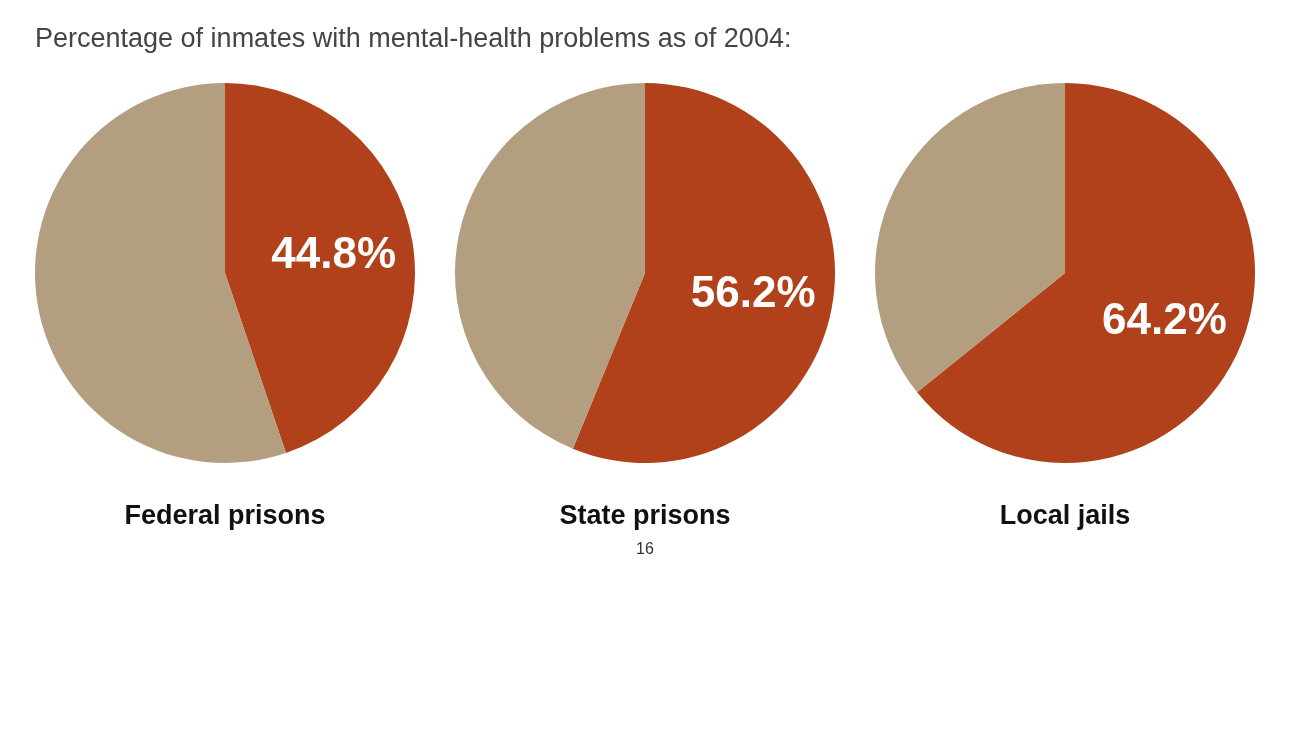  Describe the element at coordinates (1065, 515) in the screenshot. I see `text: Local jails` at that location.